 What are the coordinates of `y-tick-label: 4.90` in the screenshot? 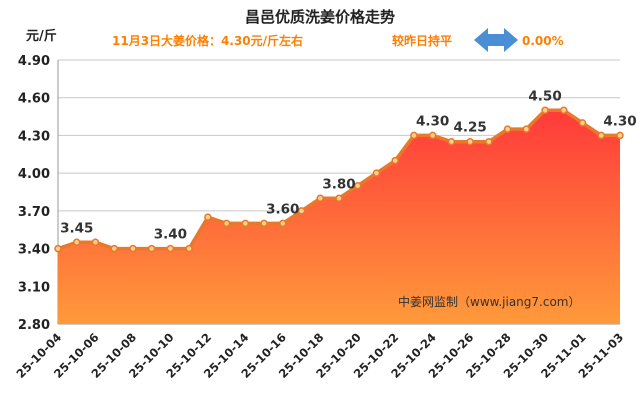 It's located at (34, 61).